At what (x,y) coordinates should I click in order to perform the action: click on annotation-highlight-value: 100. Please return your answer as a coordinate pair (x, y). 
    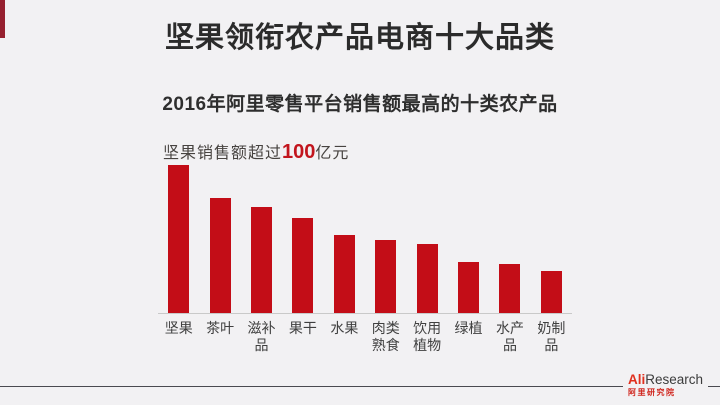
    Looking at the image, I should click on (299, 152).